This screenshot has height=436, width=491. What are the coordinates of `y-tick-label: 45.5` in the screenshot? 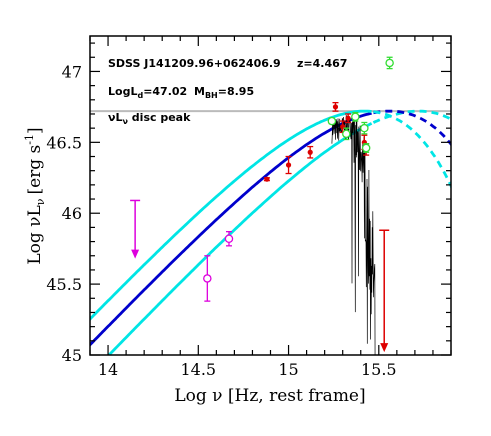 It's located at (64, 284).